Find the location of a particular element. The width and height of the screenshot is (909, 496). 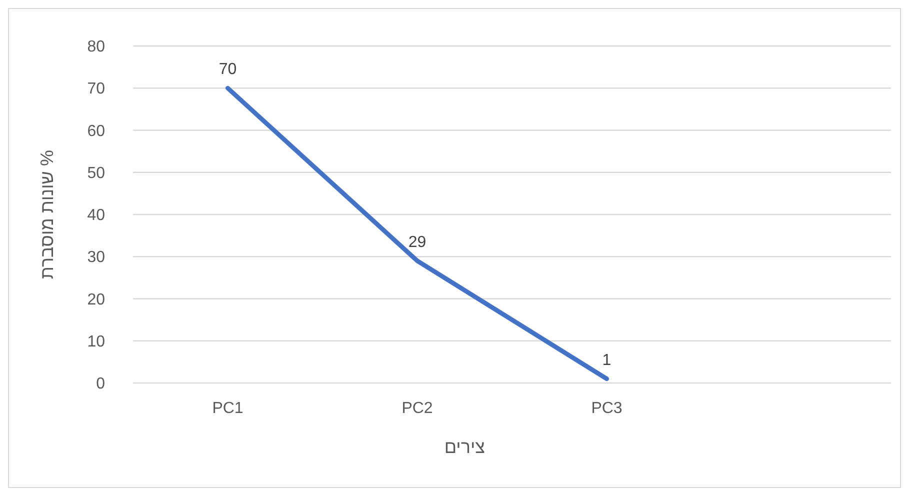

y-tick-label: 40 is located at coordinates (96, 215).